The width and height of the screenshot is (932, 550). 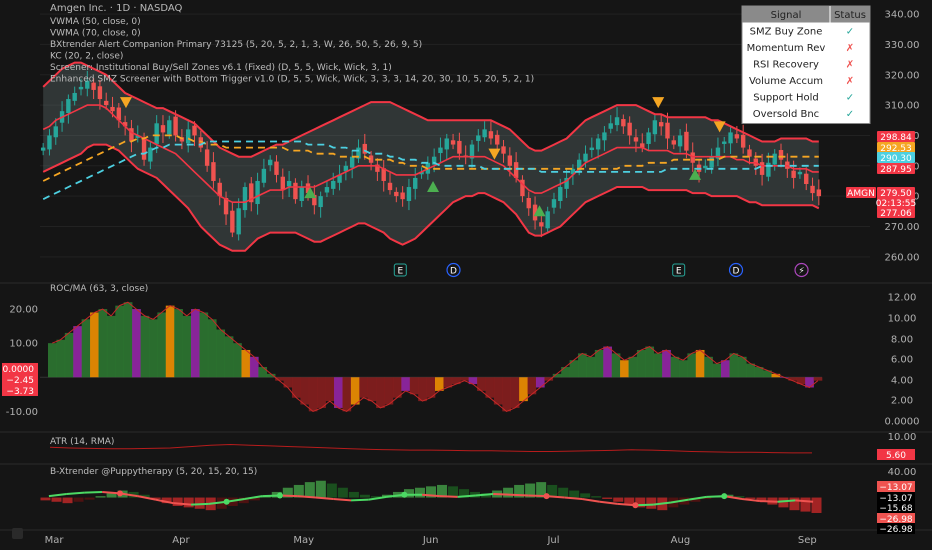 I want to click on price-tag-label: 290.30, so click(x=896, y=159).